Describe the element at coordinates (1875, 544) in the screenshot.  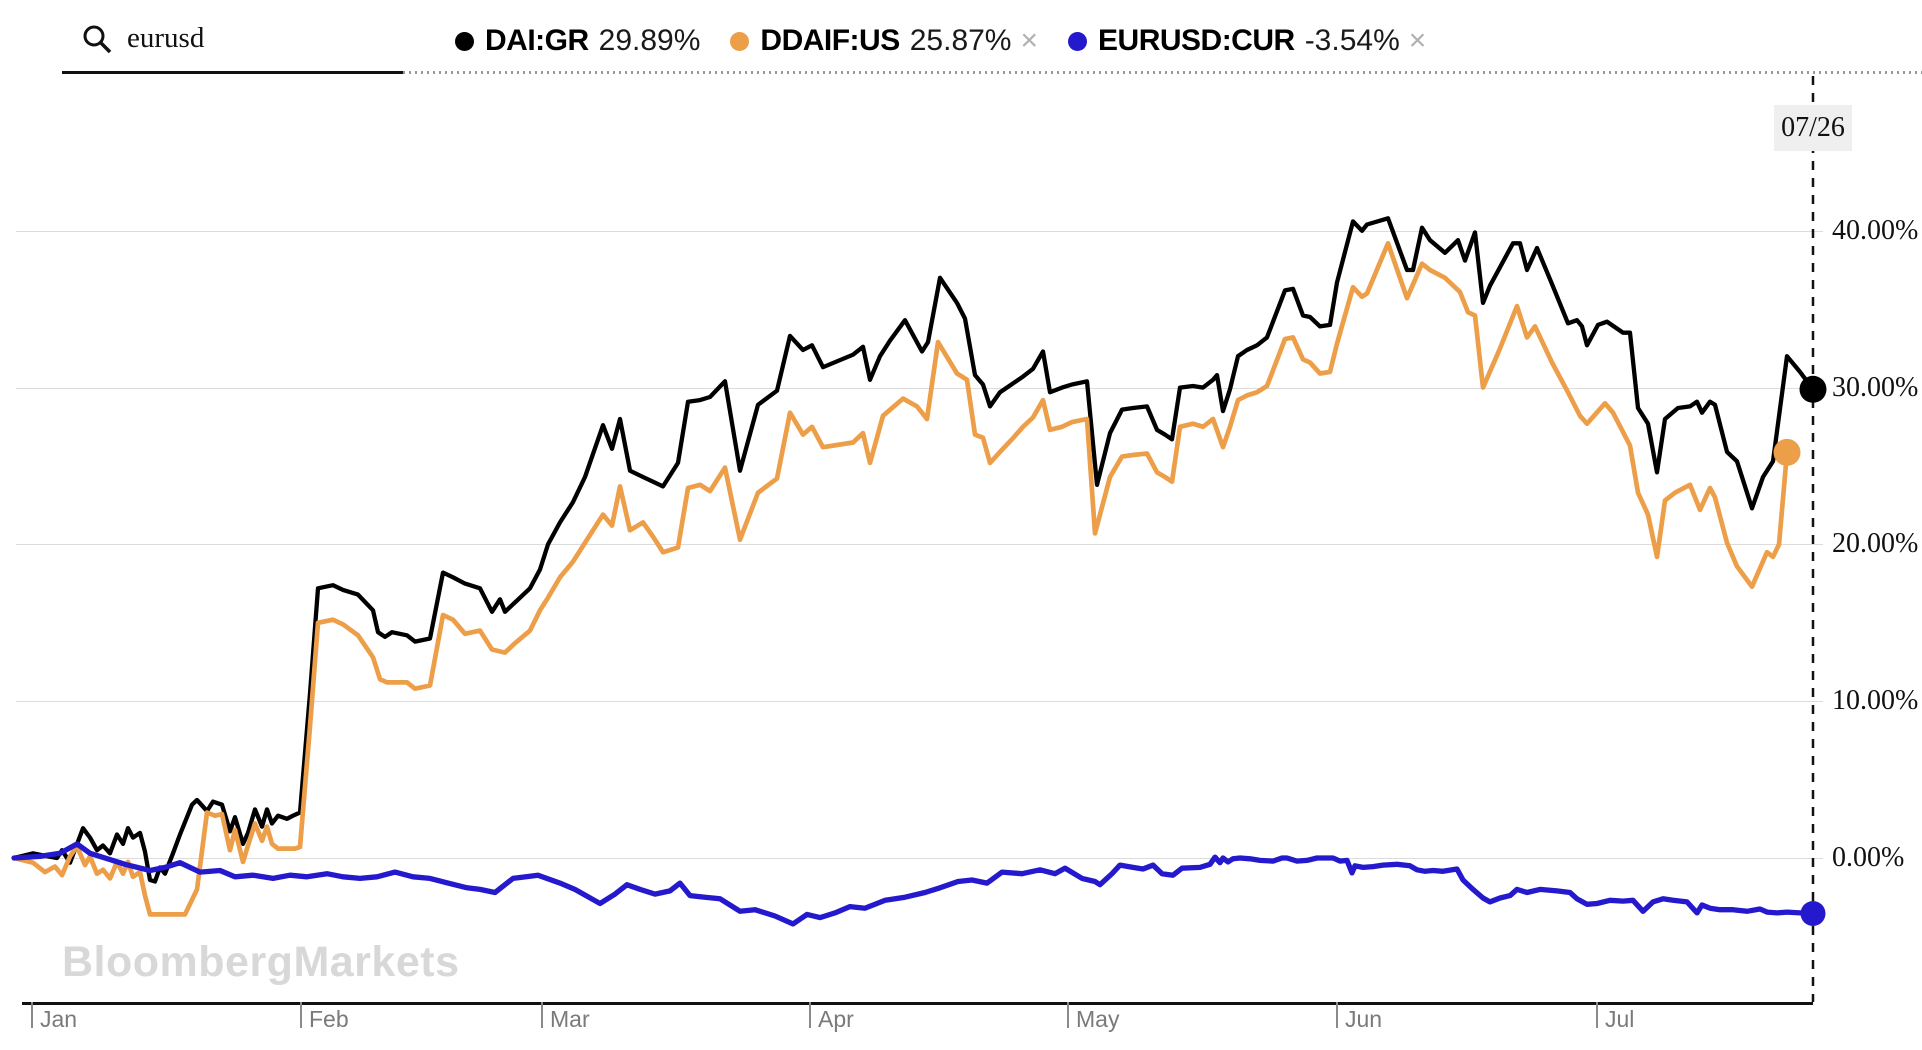
I see `y-tick-label: 20.00%` at that location.